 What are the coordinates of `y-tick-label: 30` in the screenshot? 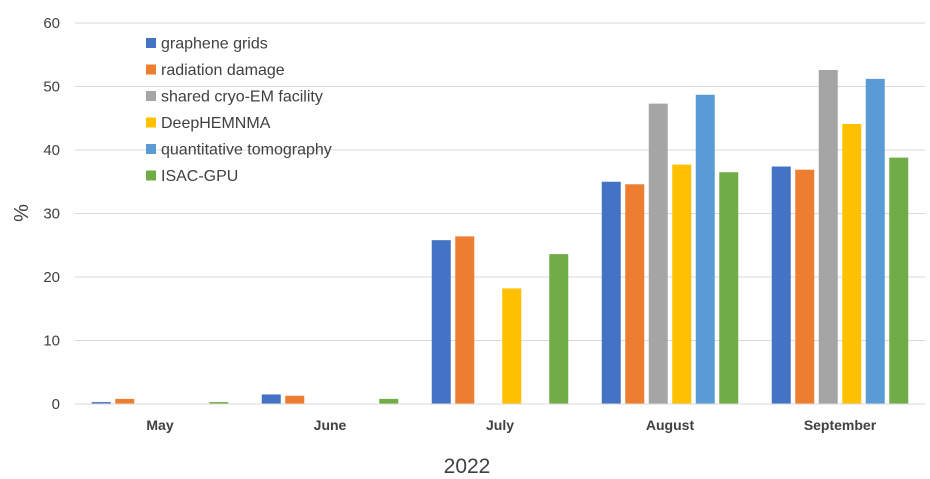 It's located at (51, 214).